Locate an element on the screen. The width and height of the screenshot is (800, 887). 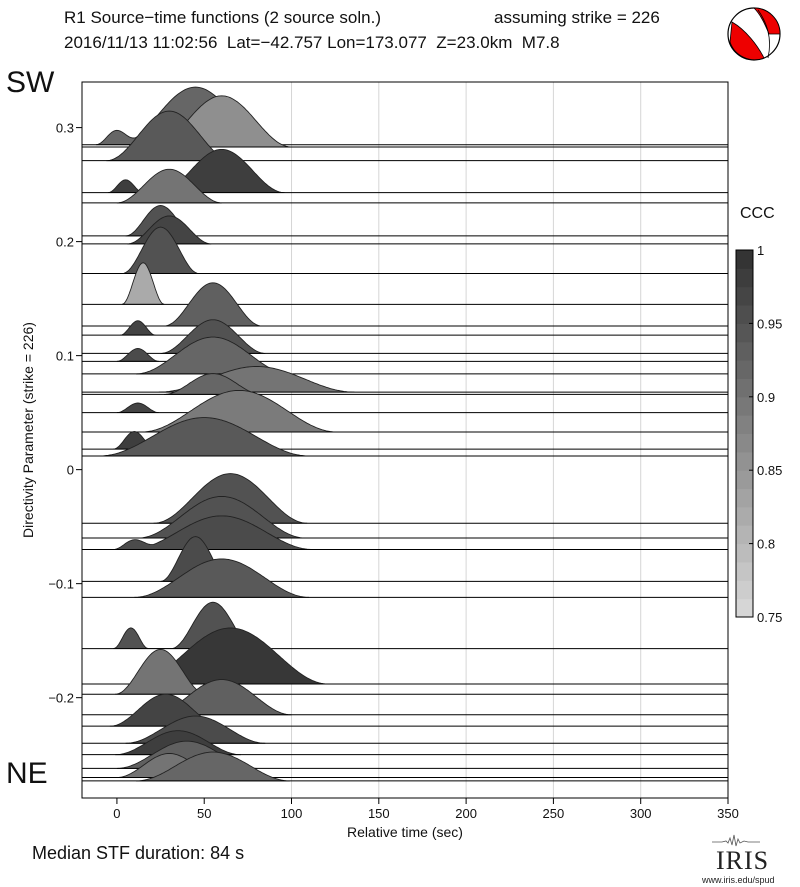
x-tick-label: 100 is located at coordinates (292, 813).